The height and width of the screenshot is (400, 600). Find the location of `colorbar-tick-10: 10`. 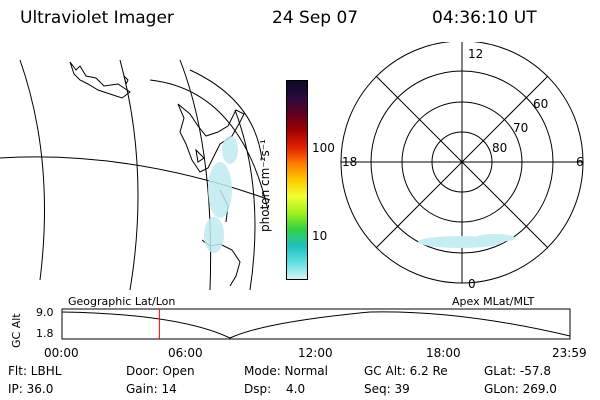

colorbar-tick-10: 10 is located at coordinates (320, 236).